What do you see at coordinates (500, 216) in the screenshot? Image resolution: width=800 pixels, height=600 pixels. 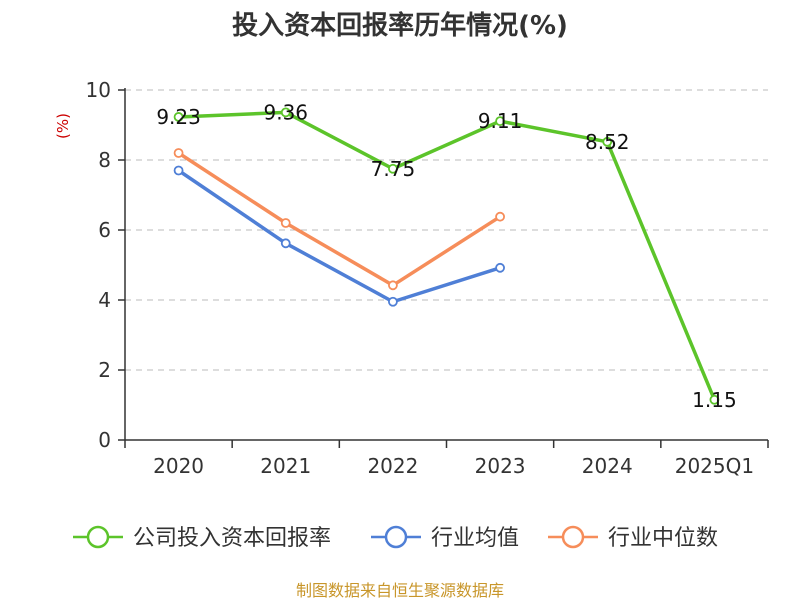 I see `series-2-point-2023` at bounding box center [500, 216].